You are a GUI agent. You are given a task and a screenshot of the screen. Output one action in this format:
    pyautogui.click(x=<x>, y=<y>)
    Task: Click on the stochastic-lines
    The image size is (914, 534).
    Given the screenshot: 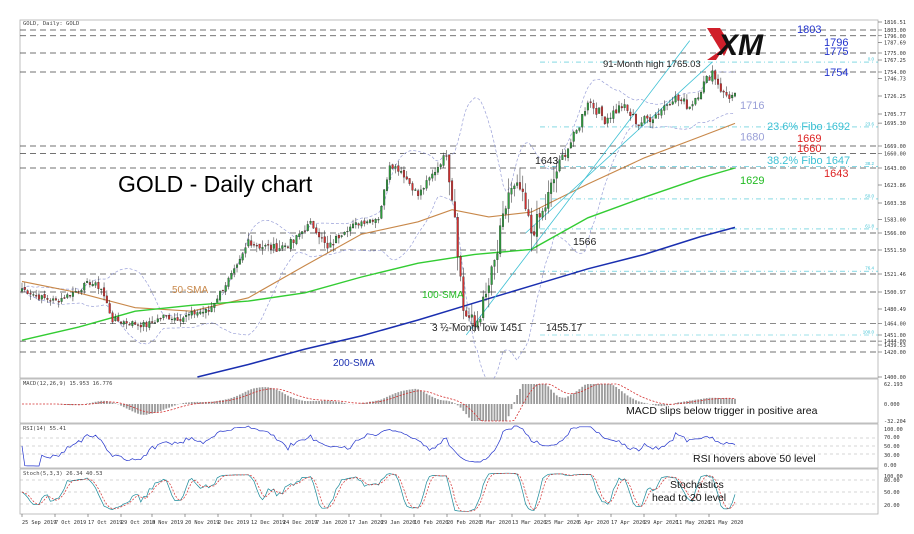 What is the action you would take?
    pyautogui.click(x=449, y=492)
    